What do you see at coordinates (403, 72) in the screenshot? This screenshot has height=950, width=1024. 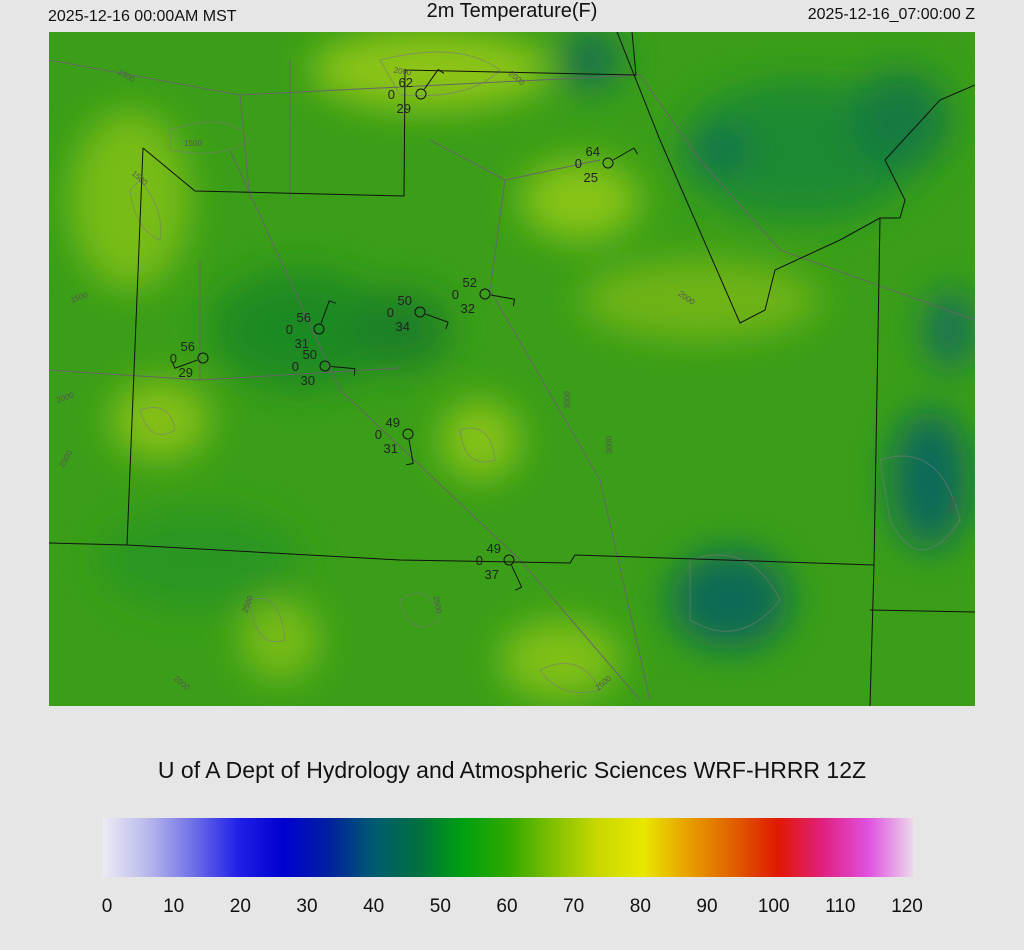 I see `contour-label: 2000` at bounding box center [403, 72].